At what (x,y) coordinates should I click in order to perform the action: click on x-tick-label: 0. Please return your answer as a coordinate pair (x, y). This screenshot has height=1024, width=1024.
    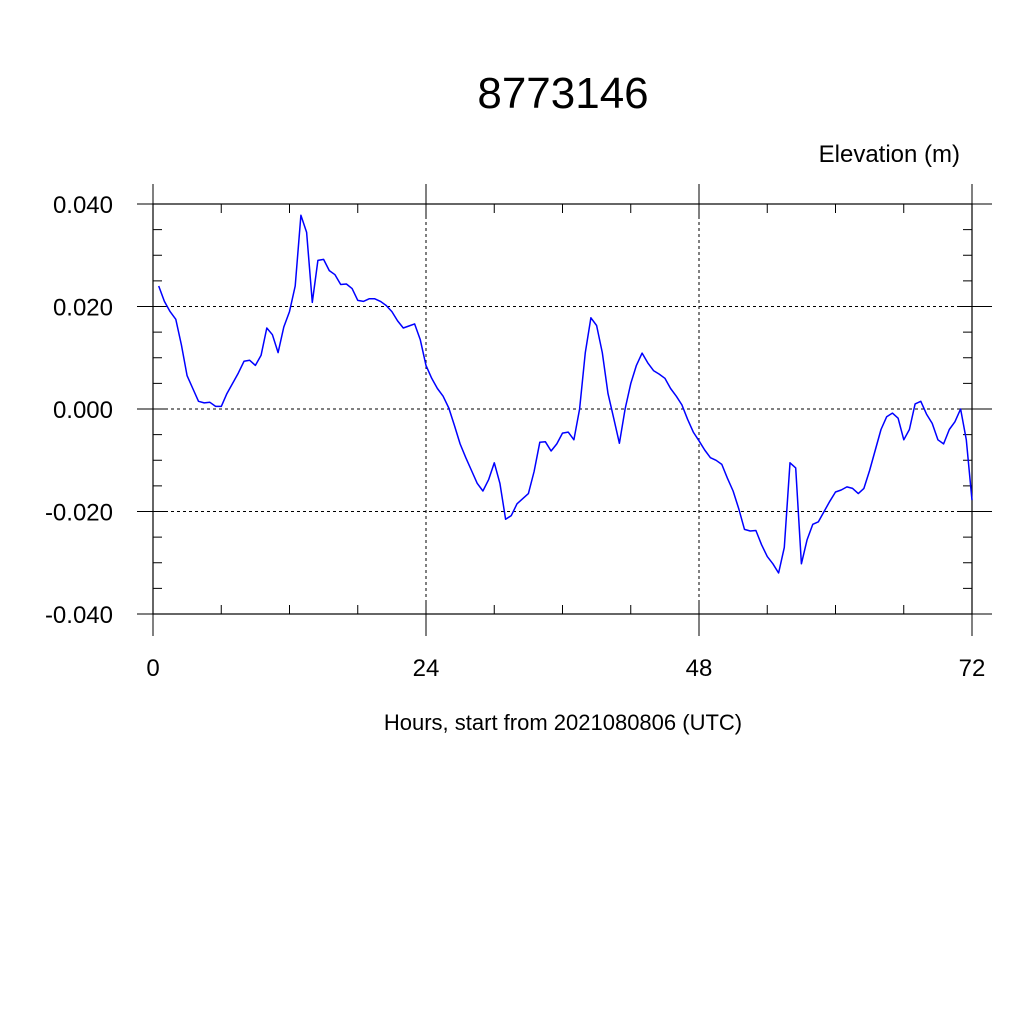
    Looking at the image, I should click on (152, 668).